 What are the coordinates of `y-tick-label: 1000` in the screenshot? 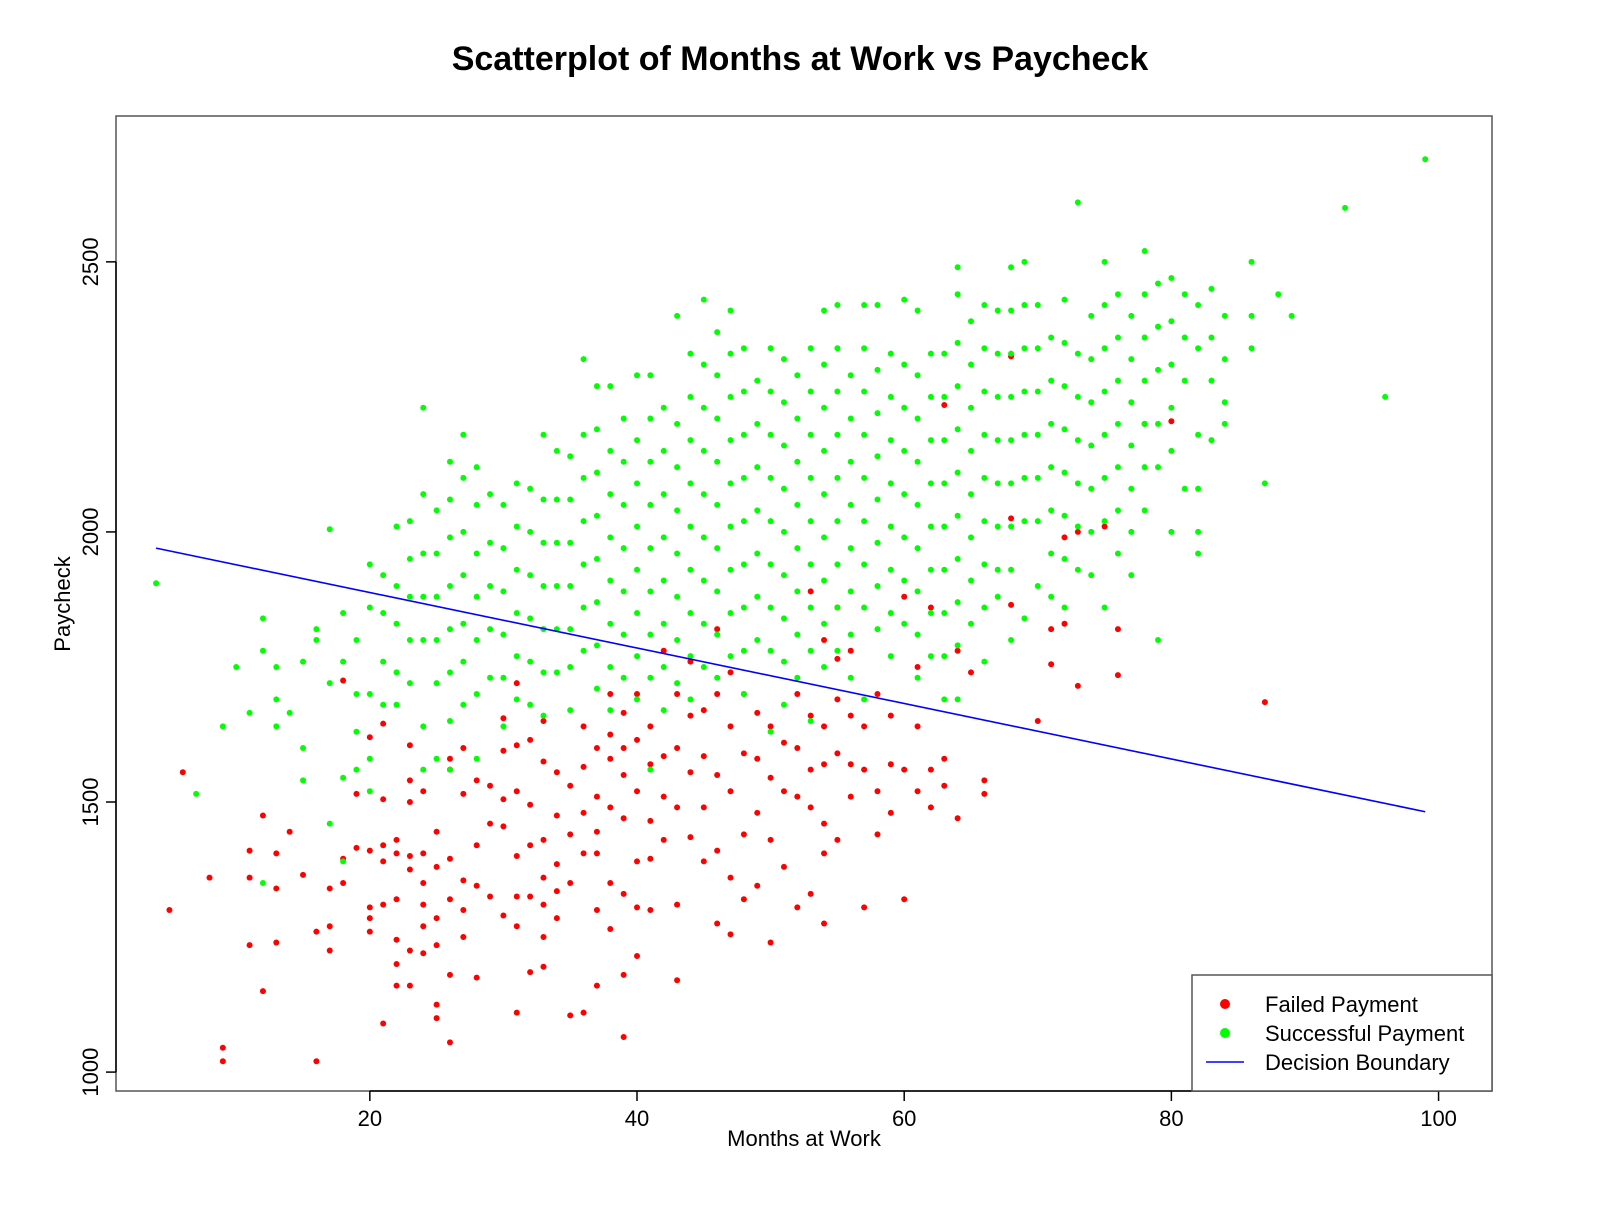 It's located at (90, 1072).